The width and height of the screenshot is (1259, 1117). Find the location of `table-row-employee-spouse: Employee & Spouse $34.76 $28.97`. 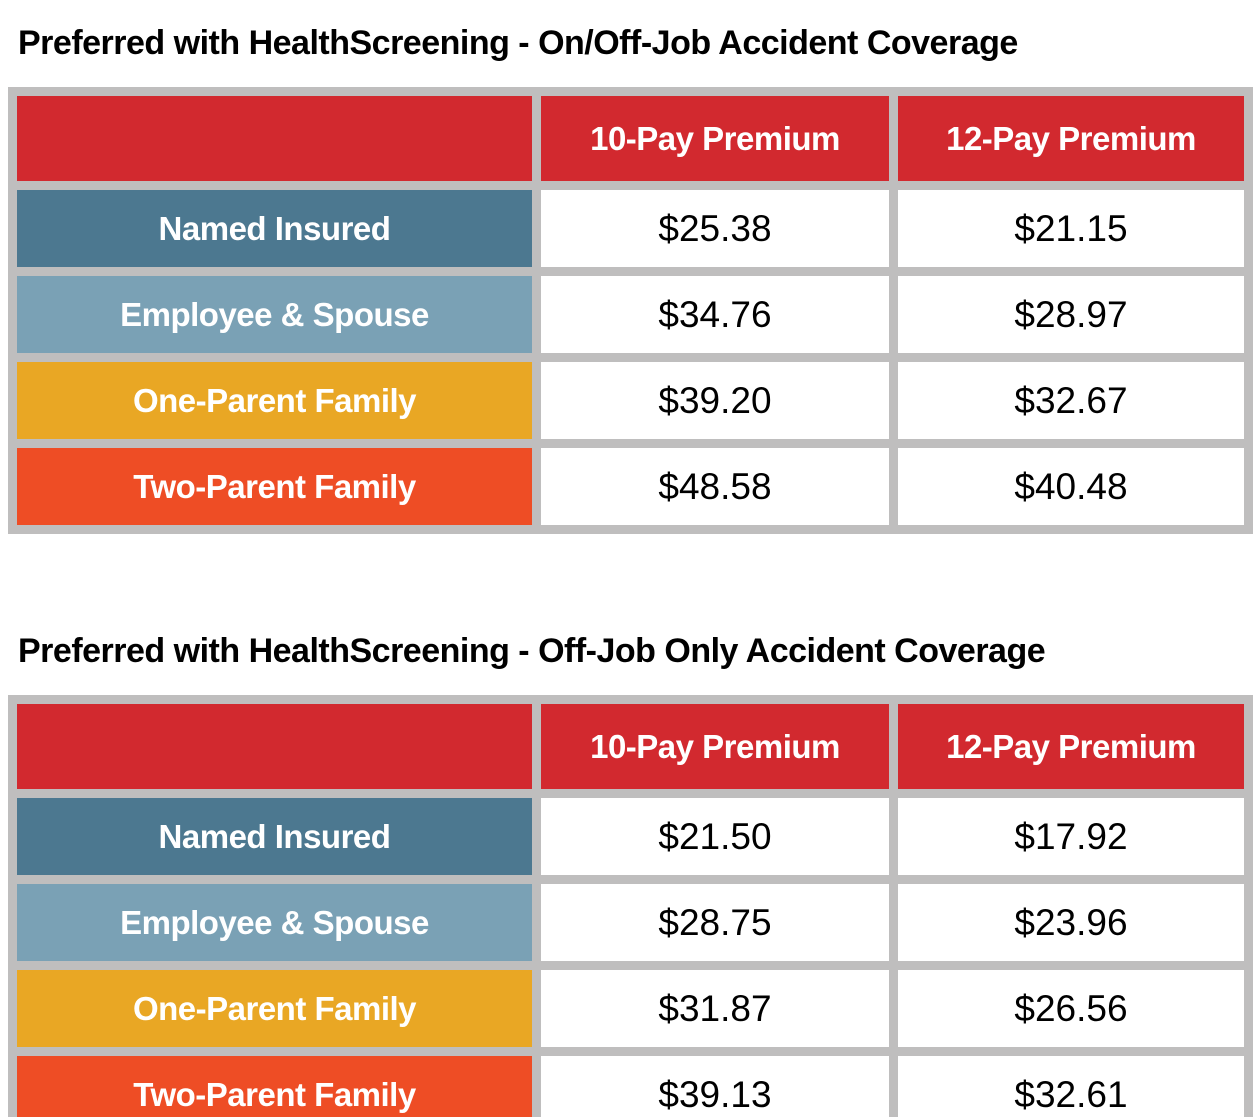

table-row-employee-spouse: Employee & Spouse $34.76 $28.97 is located at coordinates (630, 314).